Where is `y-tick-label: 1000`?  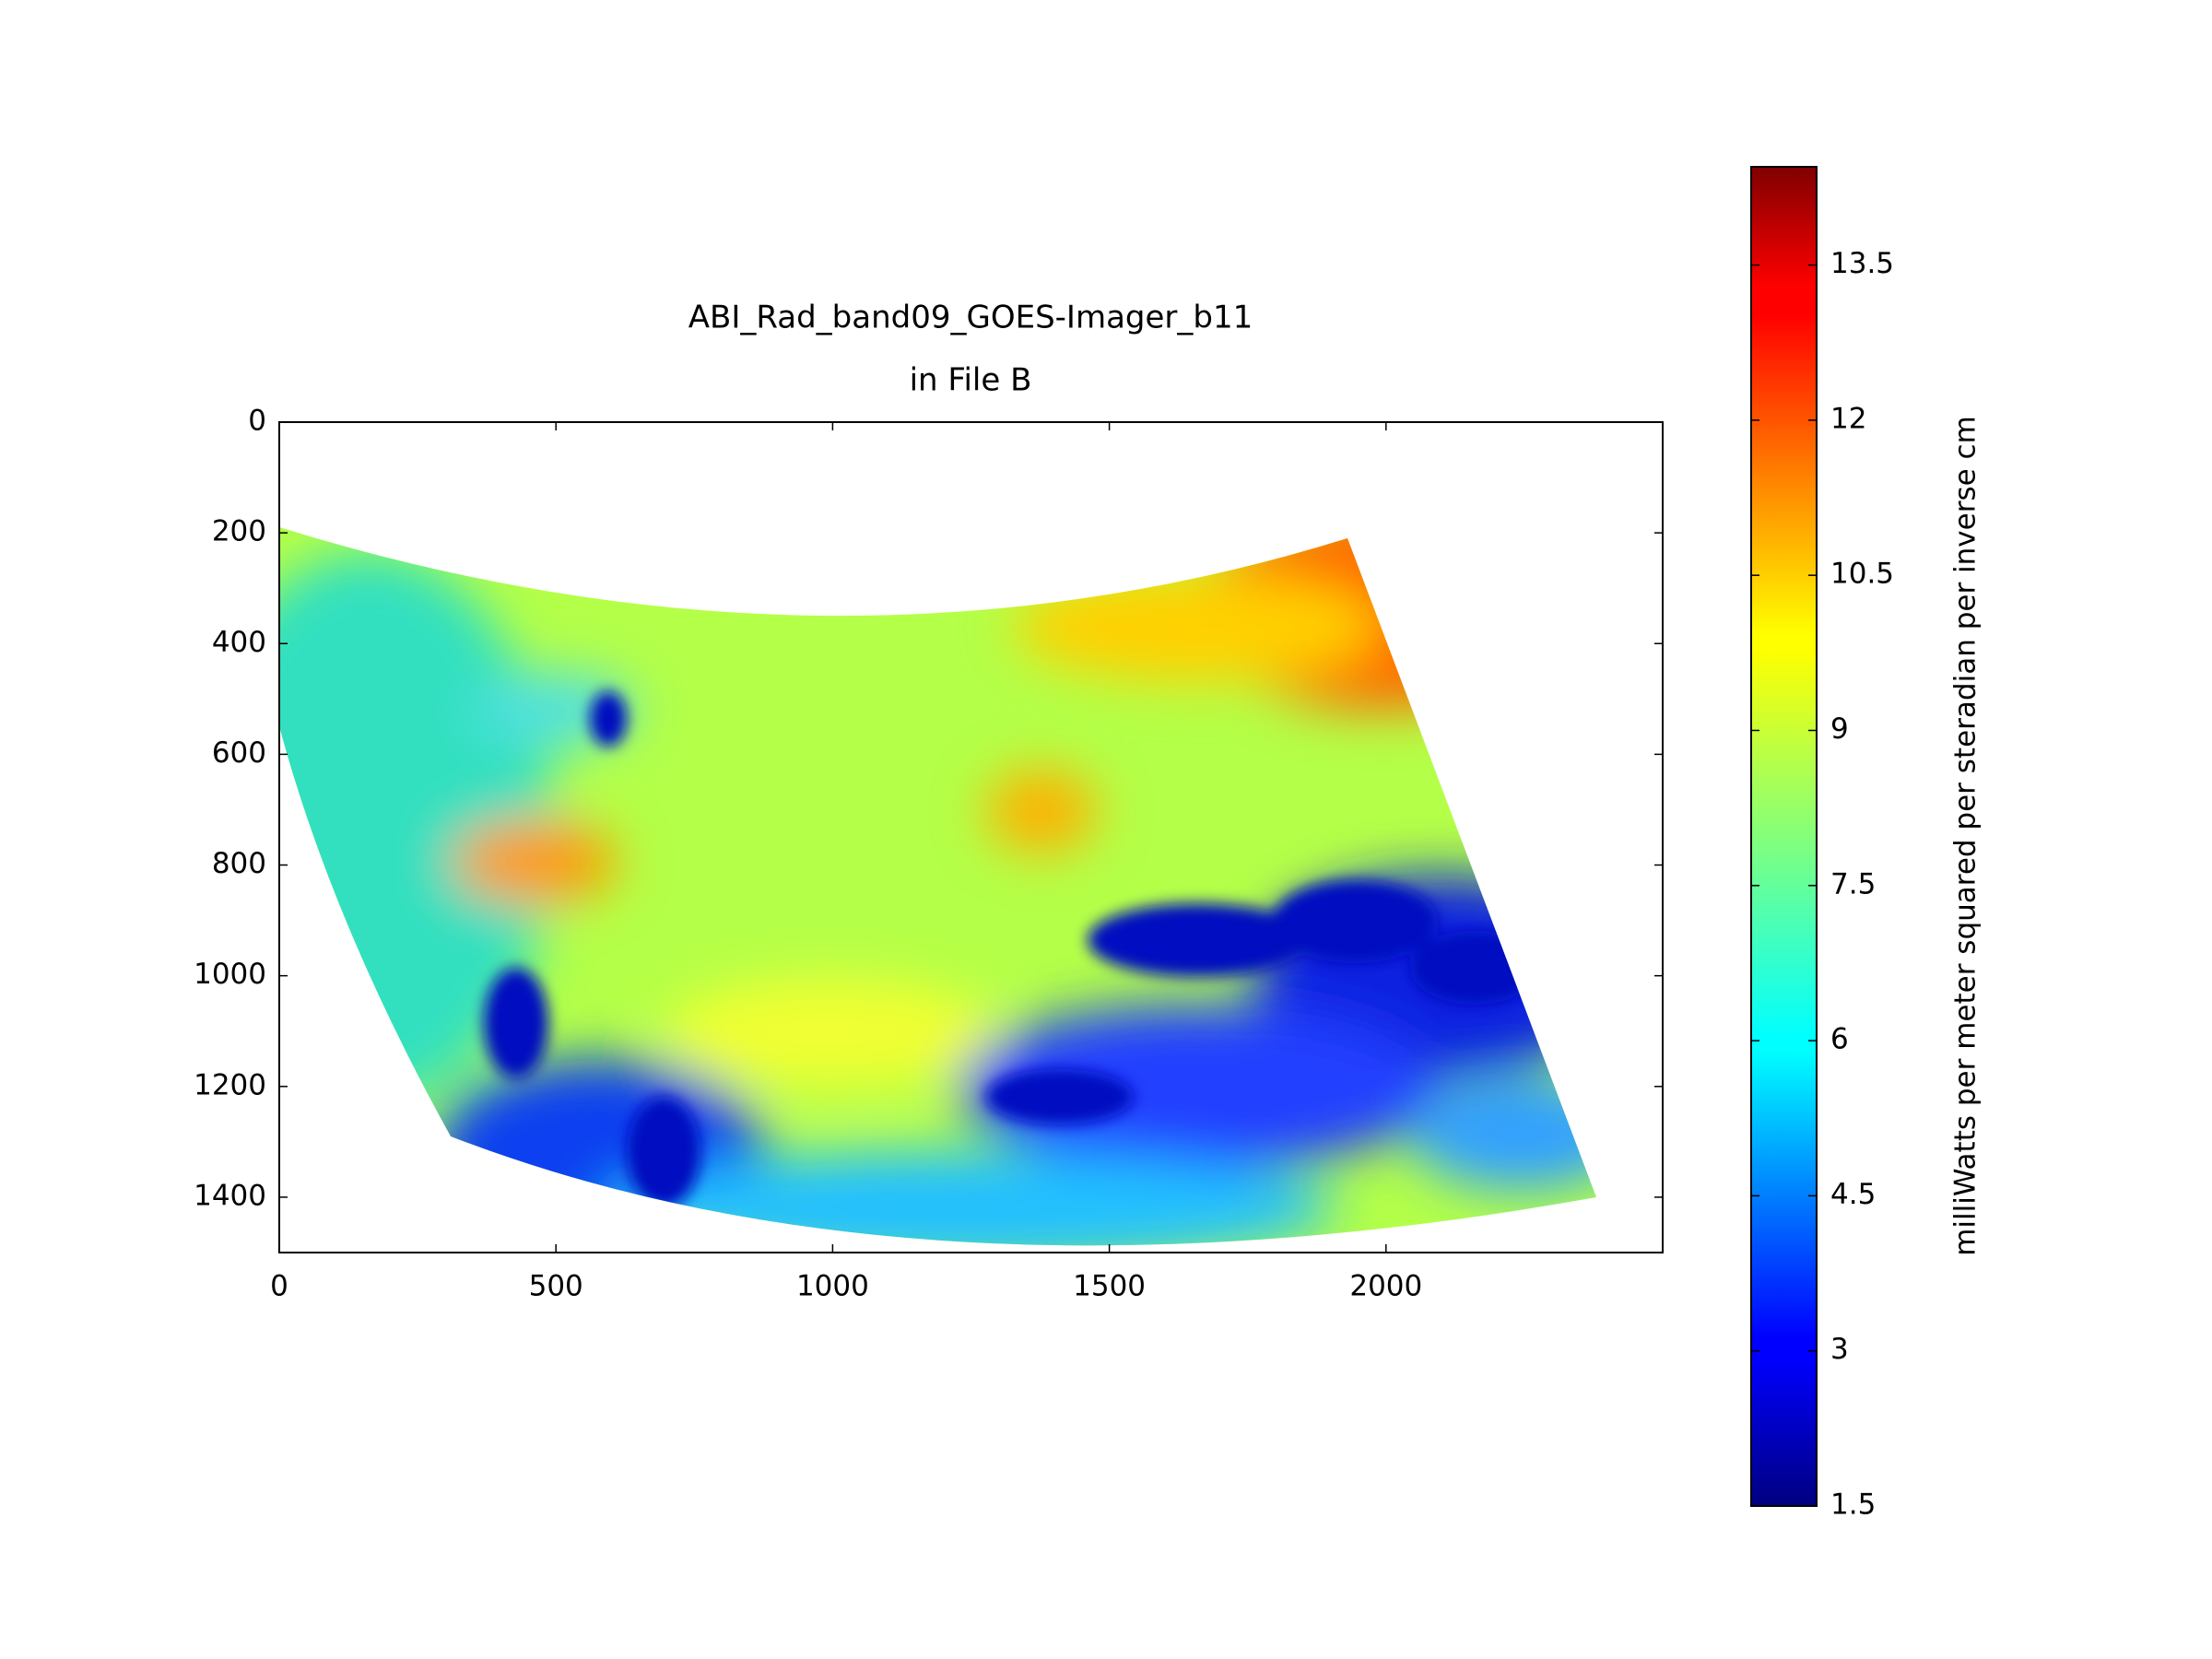 y-tick-label: 1000 is located at coordinates (230, 974).